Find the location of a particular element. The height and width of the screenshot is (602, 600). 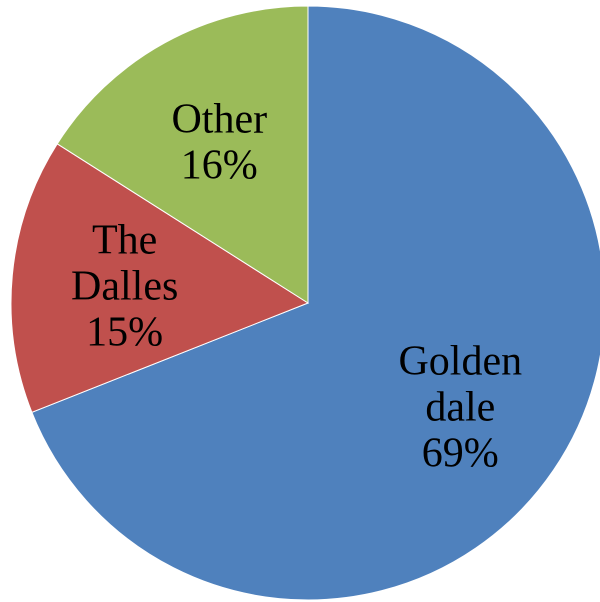

pie-label-percent: 15% is located at coordinates (124, 333).